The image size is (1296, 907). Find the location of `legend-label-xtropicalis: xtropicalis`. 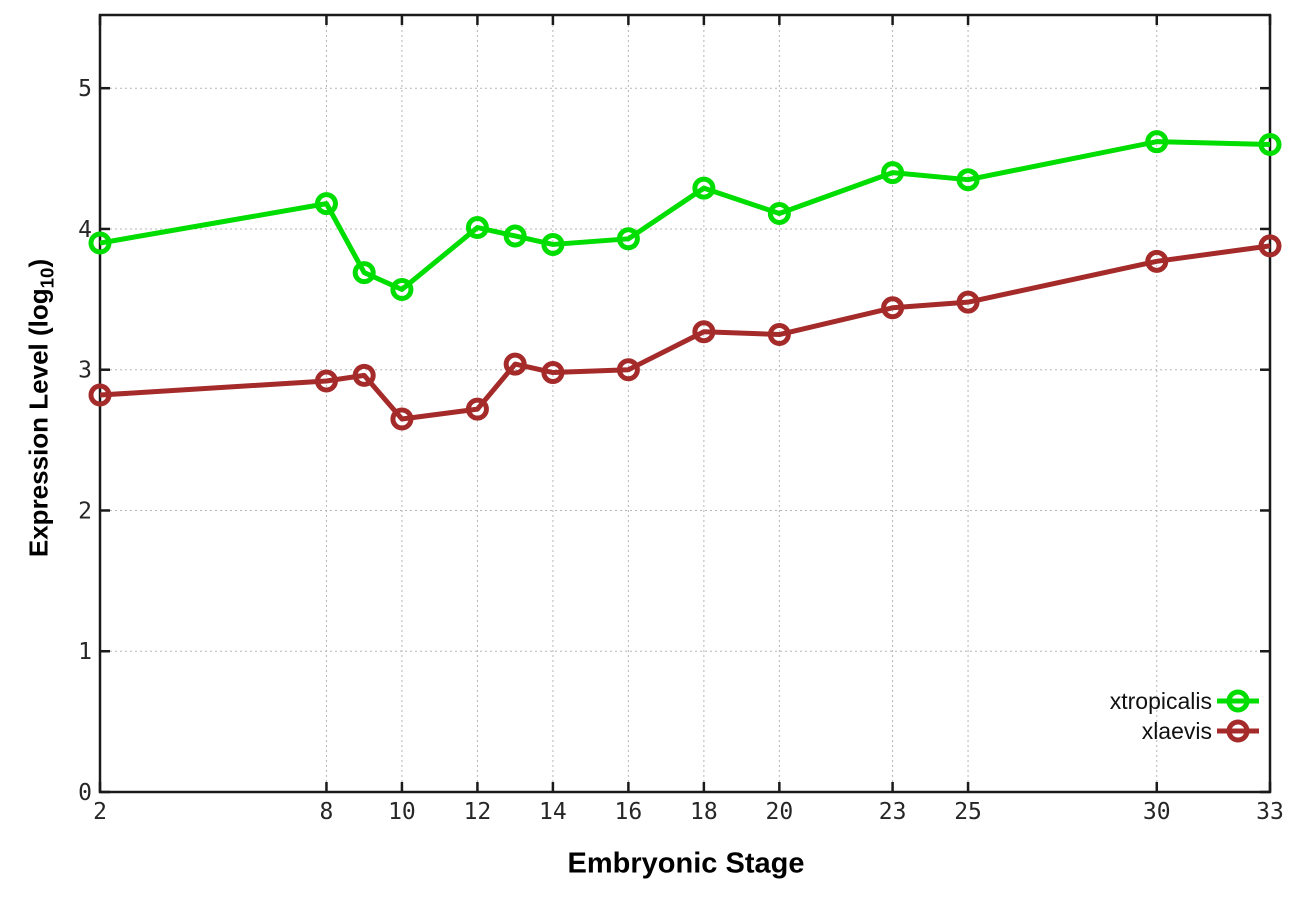

legend-label-xtropicalis: xtropicalis is located at coordinates (1161, 701).